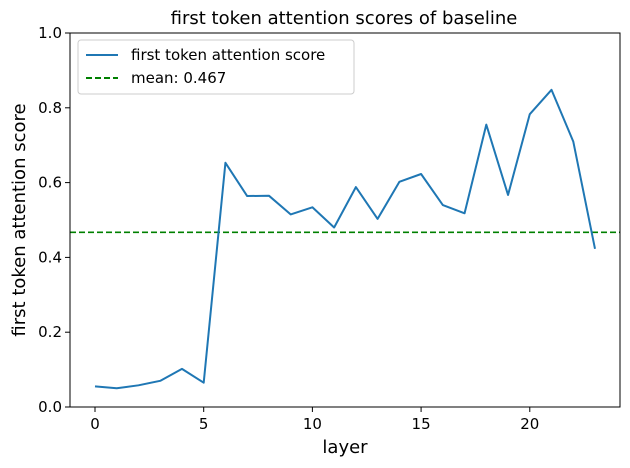 This screenshot has height=468, width=630. What do you see at coordinates (95, 424) in the screenshot?
I see `x-tick-label: 0` at bounding box center [95, 424].